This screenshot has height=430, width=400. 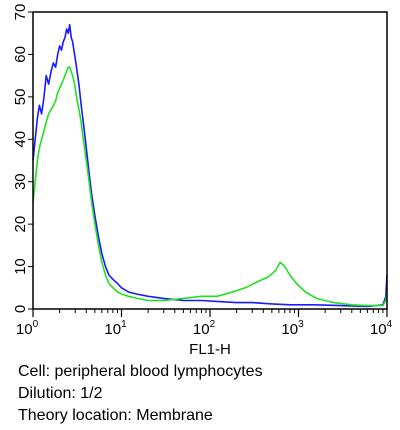 What do you see at coordinates (210, 349) in the screenshot?
I see `x-axis-label: FL1-H` at bounding box center [210, 349].